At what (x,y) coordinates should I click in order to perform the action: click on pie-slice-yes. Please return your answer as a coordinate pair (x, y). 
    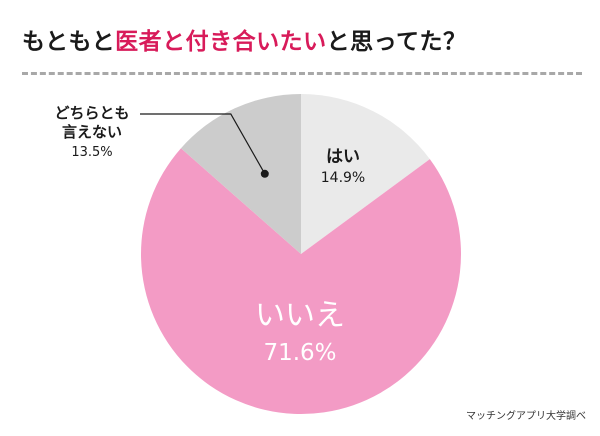
    Looking at the image, I should click on (365, 174).